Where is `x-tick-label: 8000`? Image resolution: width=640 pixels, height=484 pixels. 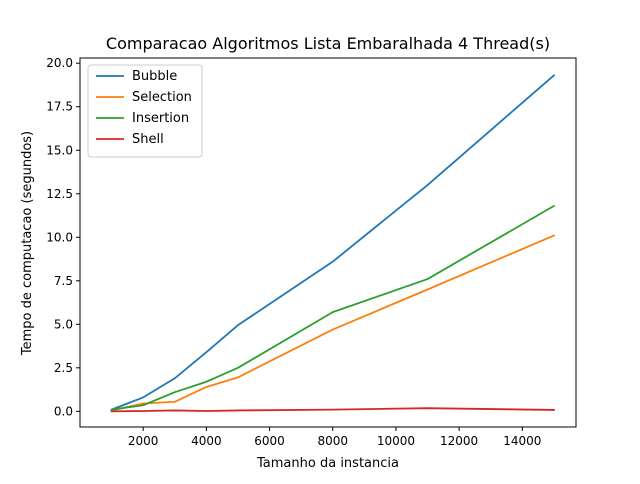 x-tick-label: 8000 is located at coordinates (332, 441).